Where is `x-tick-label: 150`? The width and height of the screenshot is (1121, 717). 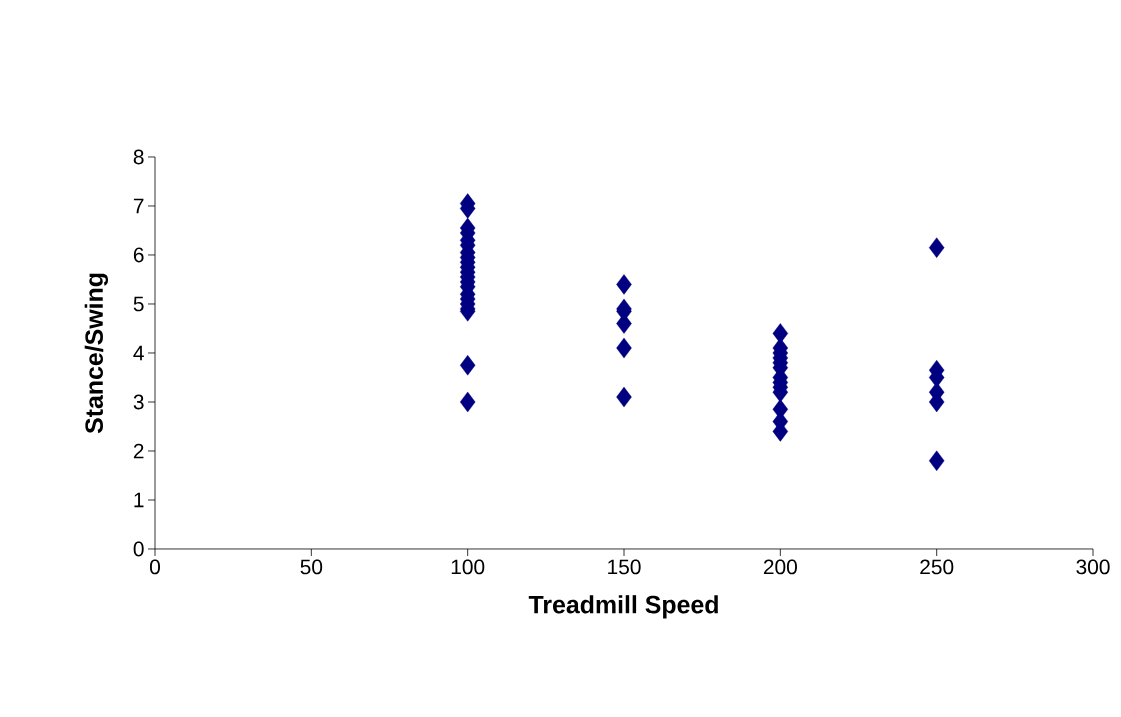 x-tick-label: 150 is located at coordinates (624, 567).